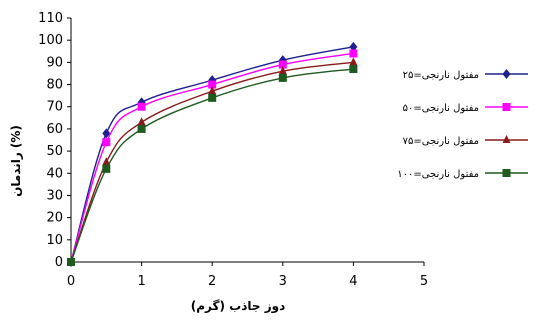 The width and height of the screenshot is (540, 325). What do you see at coordinates (54, 195) in the screenshot?
I see `y-tick-label: 30` at bounding box center [54, 195].